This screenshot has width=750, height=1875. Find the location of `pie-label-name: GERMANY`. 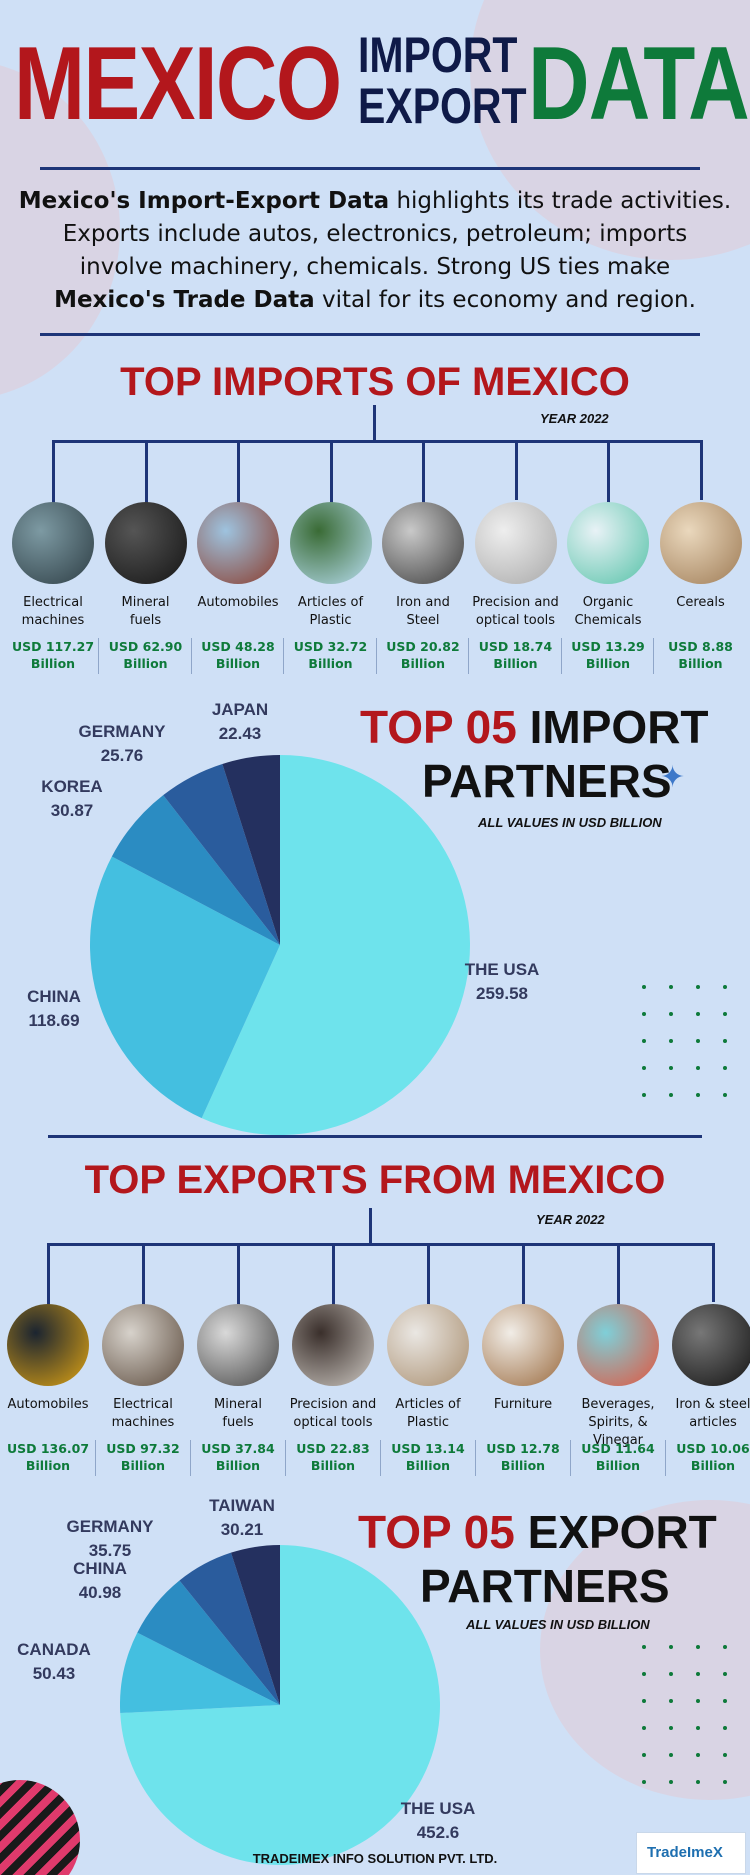

pie-label-name: GERMANY is located at coordinates (122, 731).